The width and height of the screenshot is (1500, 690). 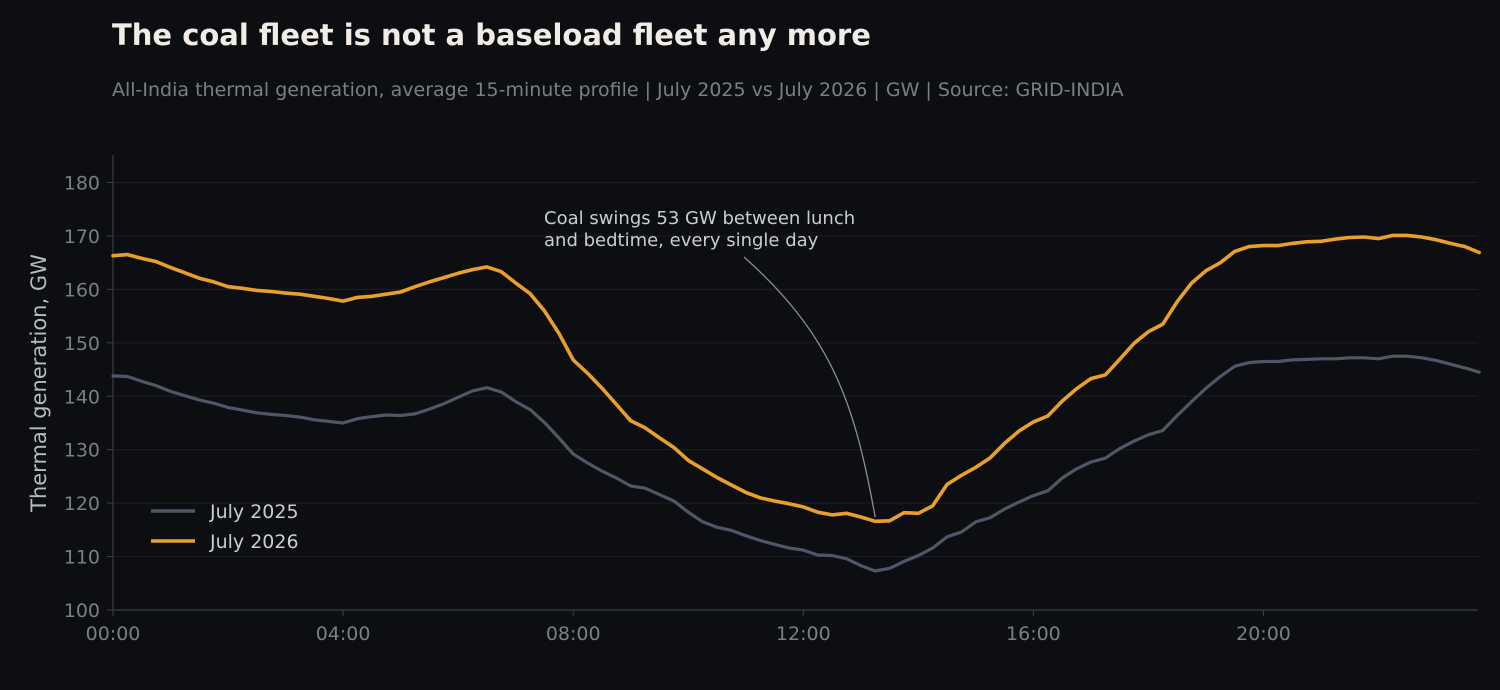 I want to click on legend-label-july-2025: July 2025, so click(x=254, y=512).